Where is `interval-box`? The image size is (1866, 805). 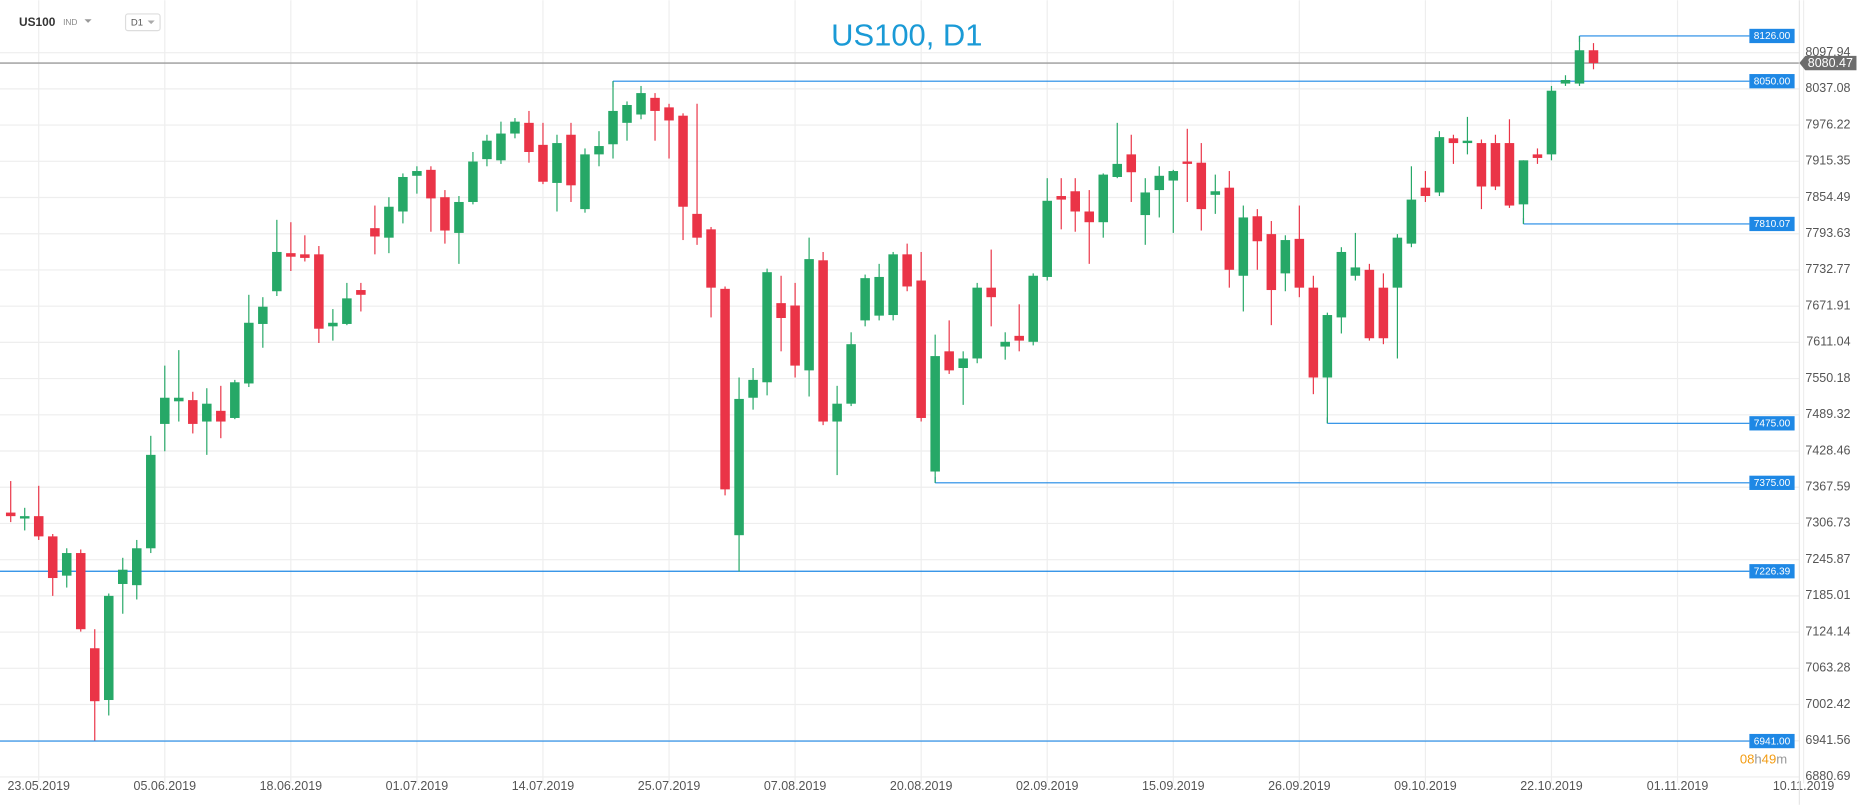 interval-box is located at coordinates (142, 22).